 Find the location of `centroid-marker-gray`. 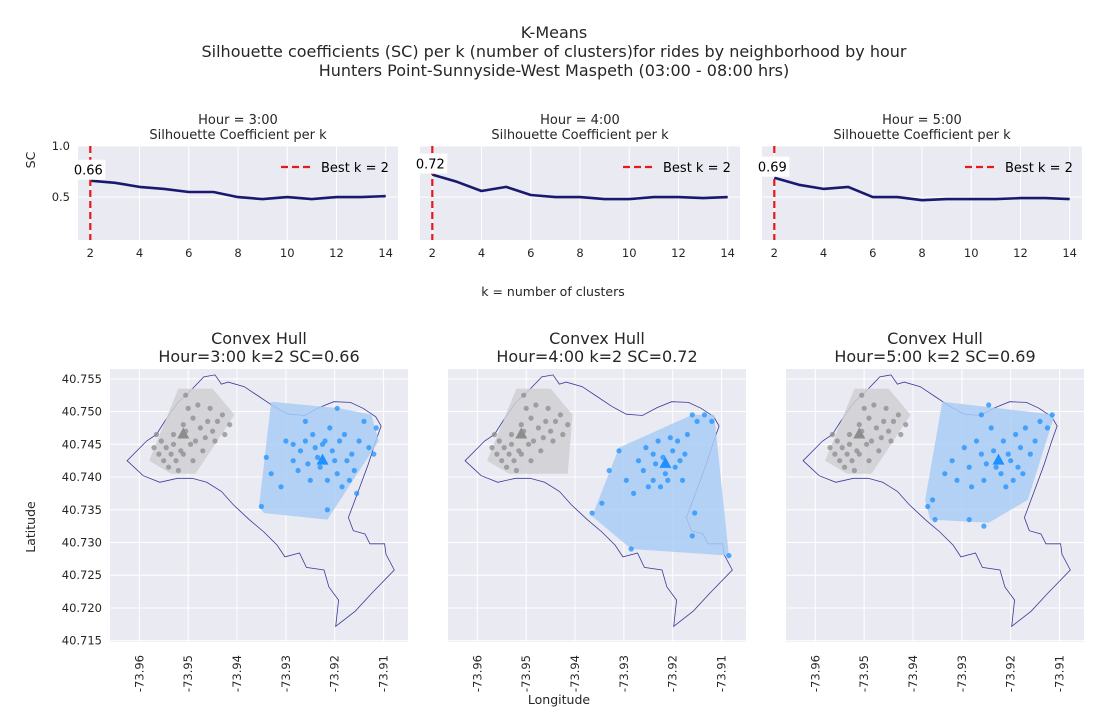

centroid-marker-gray is located at coordinates (183, 433).